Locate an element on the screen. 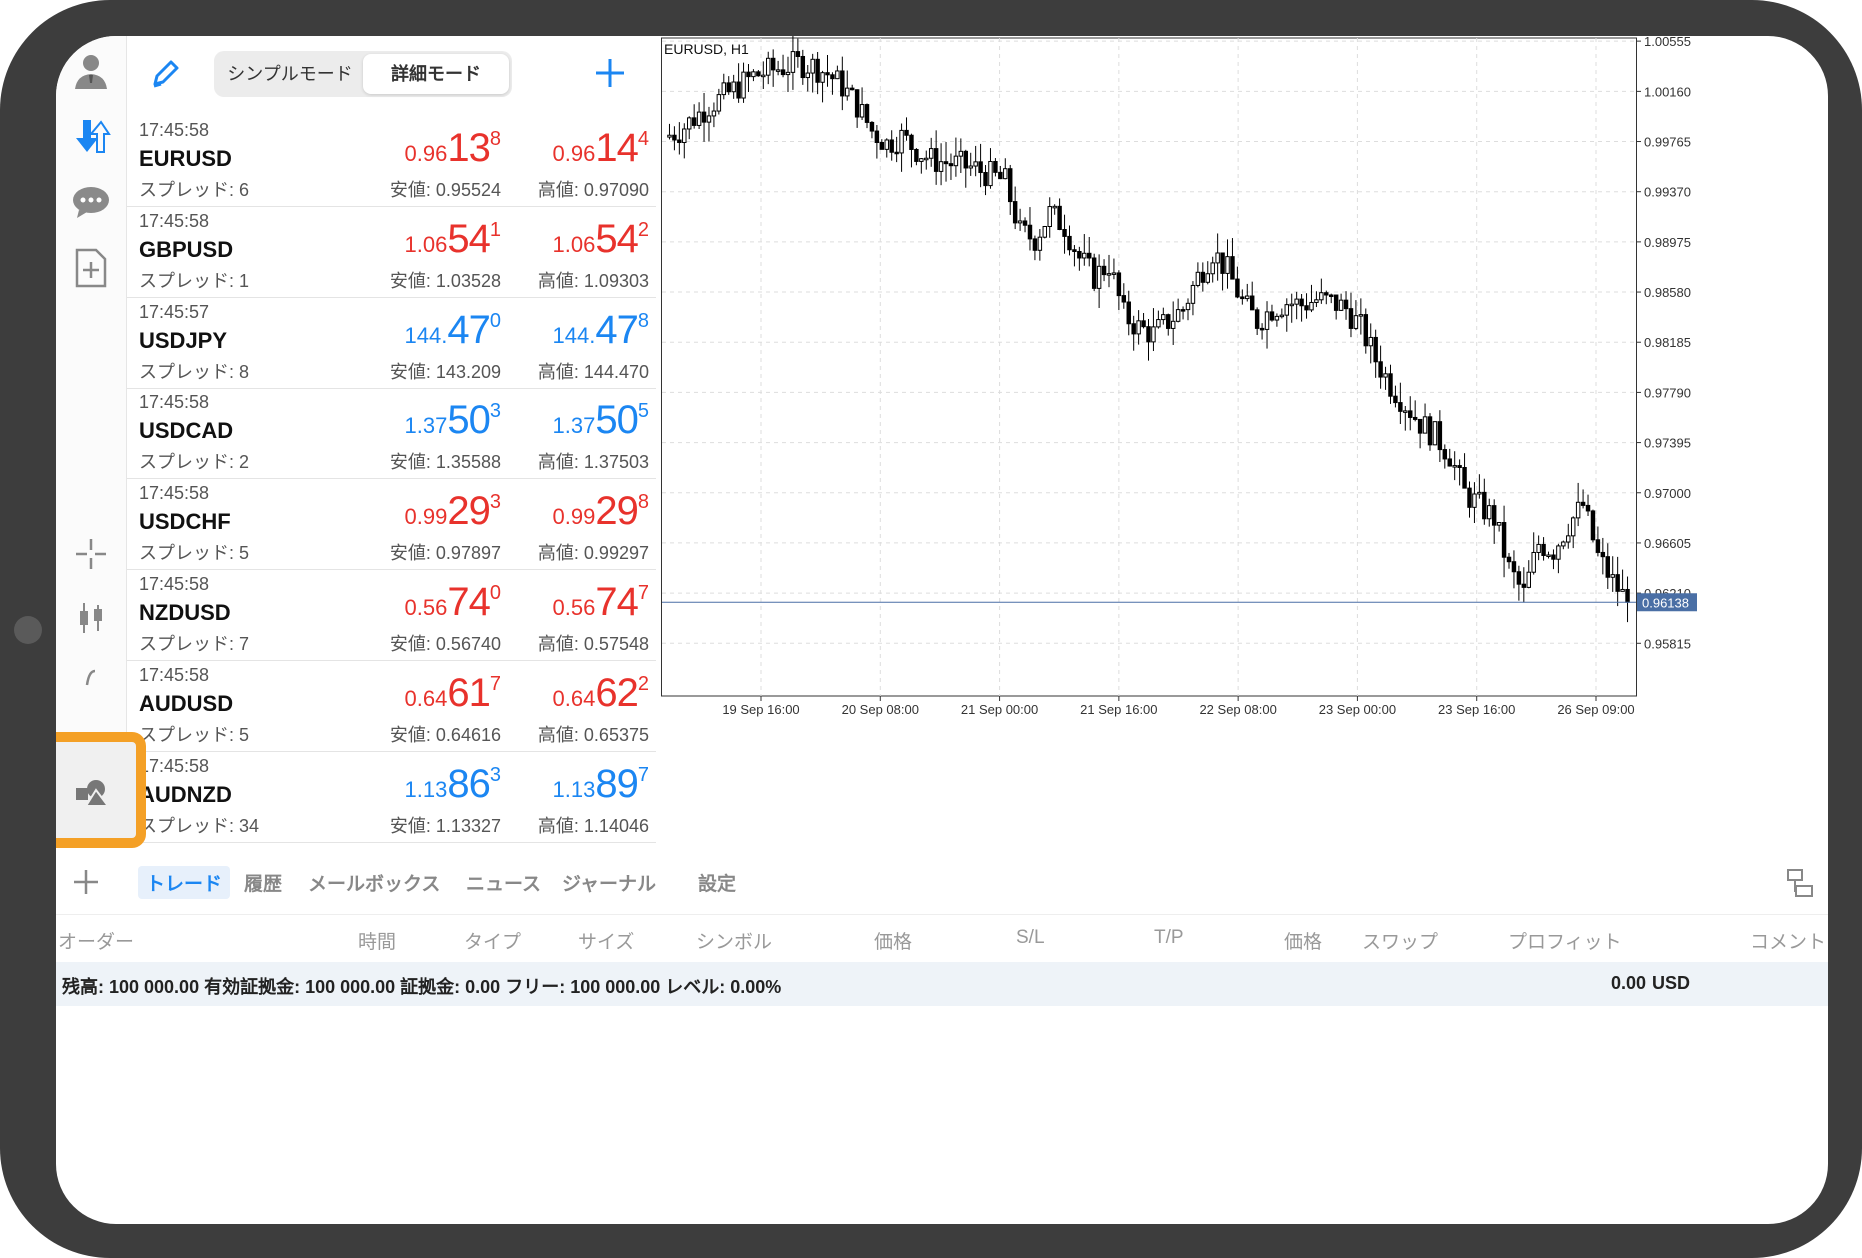 This screenshot has width=1862, height=1258. new-order-icon is located at coordinates (91, 268).